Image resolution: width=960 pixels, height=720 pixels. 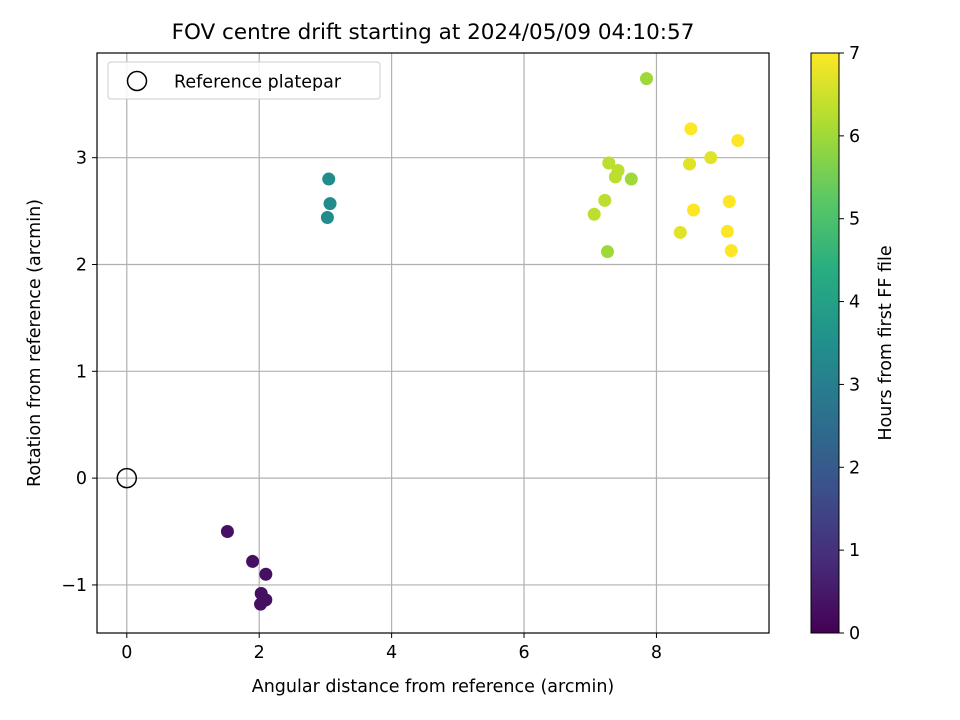 What do you see at coordinates (259, 653) in the screenshot?
I see `x-tick-label: 2` at bounding box center [259, 653].